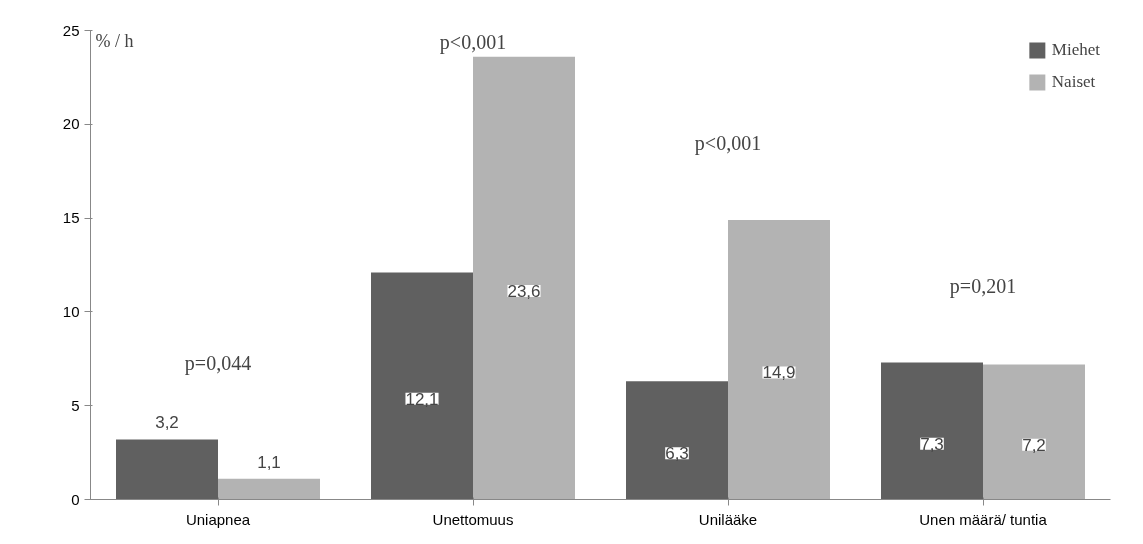 This screenshot has height=544, width=1143. I want to click on y-tick-label: 0, so click(75, 499).